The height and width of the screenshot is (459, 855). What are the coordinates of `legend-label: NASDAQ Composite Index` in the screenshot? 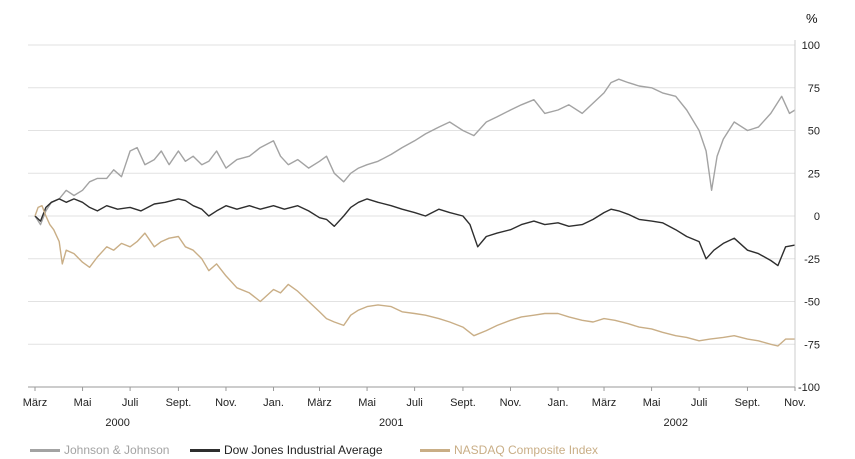 It's located at (526, 450).